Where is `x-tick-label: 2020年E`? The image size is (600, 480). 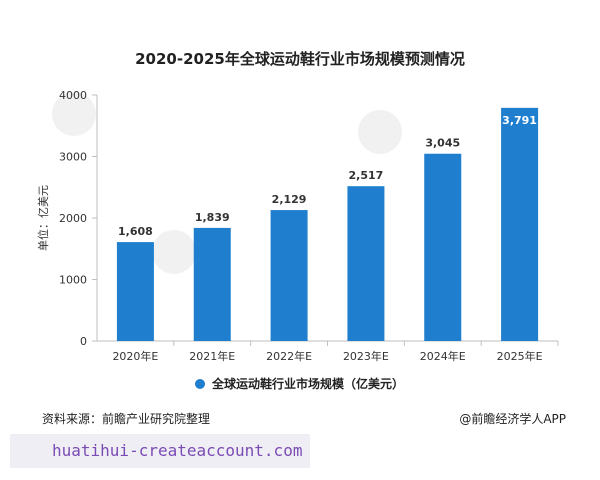
x-tick-label: 2020年E is located at coordinates (135, 356).